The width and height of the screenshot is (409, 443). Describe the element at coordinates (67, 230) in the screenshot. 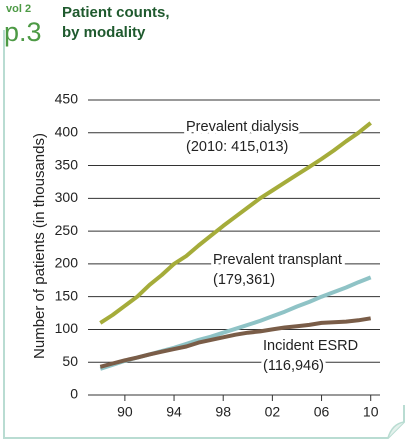

I see `y-tick-label: 250` at that location.